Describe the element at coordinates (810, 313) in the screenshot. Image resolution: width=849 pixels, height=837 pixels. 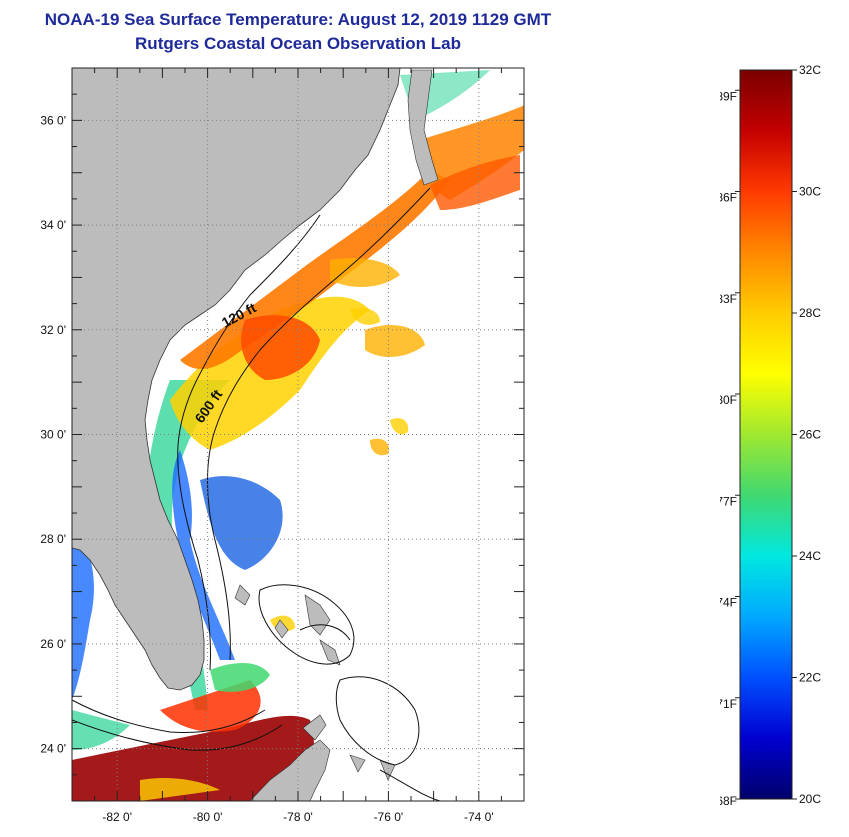
I see `celsius-label: 28C` at that location.